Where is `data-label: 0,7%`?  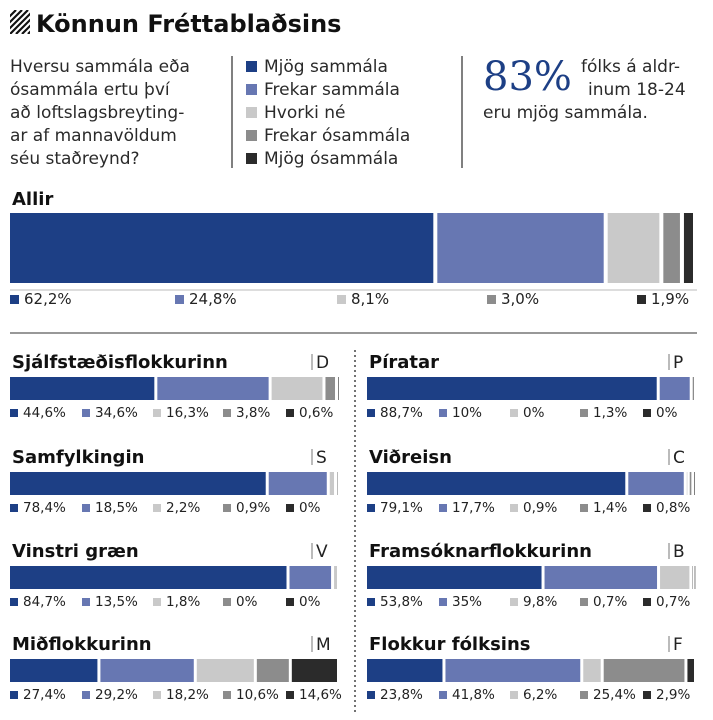 data-label: 0,7% is located at coordinates (610, 602).